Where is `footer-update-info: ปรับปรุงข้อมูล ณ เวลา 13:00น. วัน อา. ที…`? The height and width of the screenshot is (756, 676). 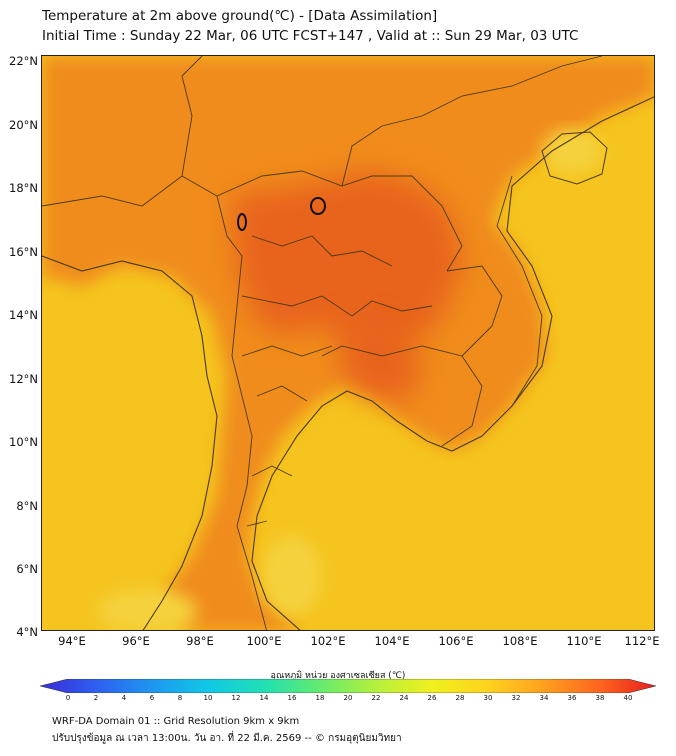 footer-update-info: ปรับปรุงข้อมูล ณ เวลา 13:00น. วัน อา. ที… is located at coordinates (227, 738).